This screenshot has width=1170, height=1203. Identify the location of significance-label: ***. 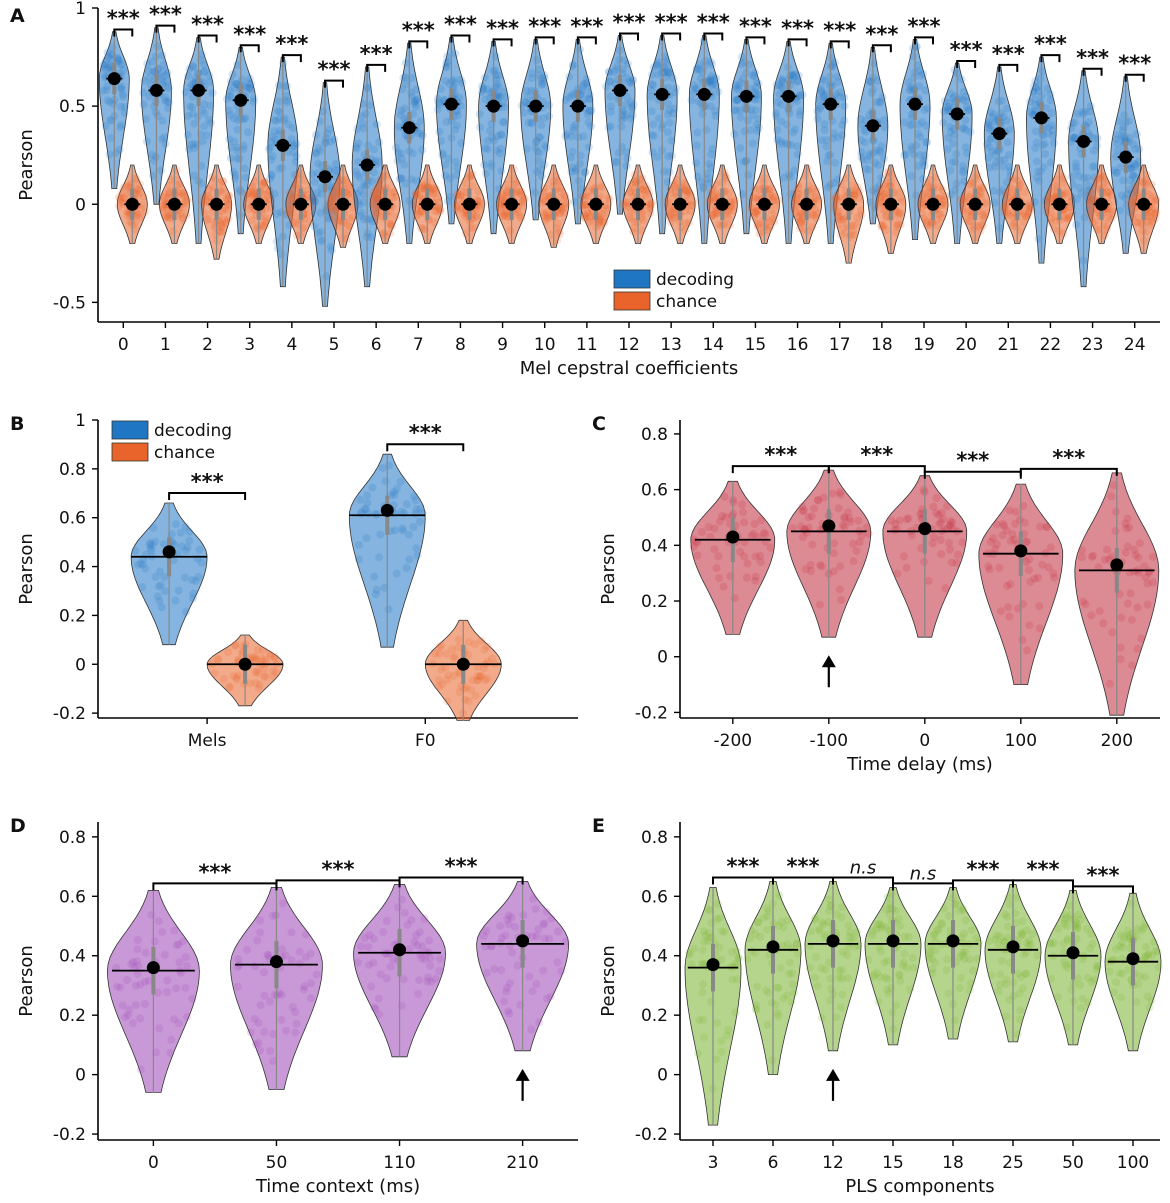
(803, 866).